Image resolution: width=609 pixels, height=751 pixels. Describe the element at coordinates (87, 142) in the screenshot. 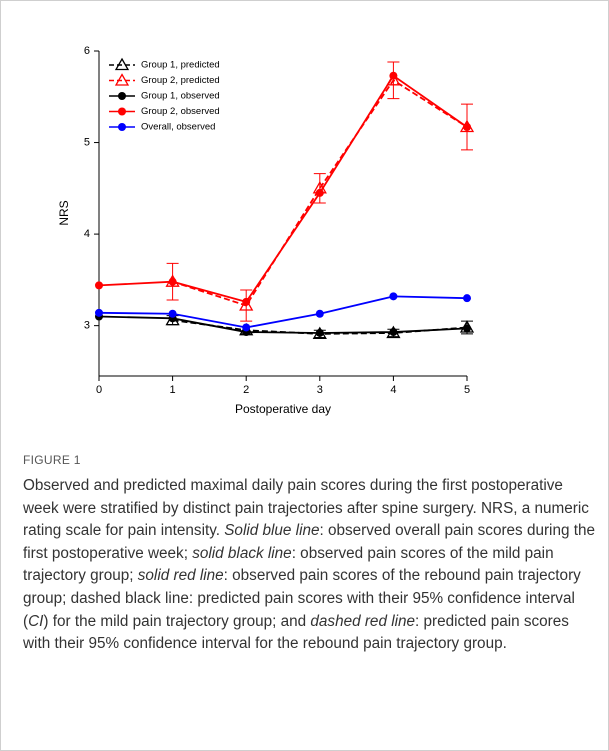

I see `y-tick-label: 5` at that location.